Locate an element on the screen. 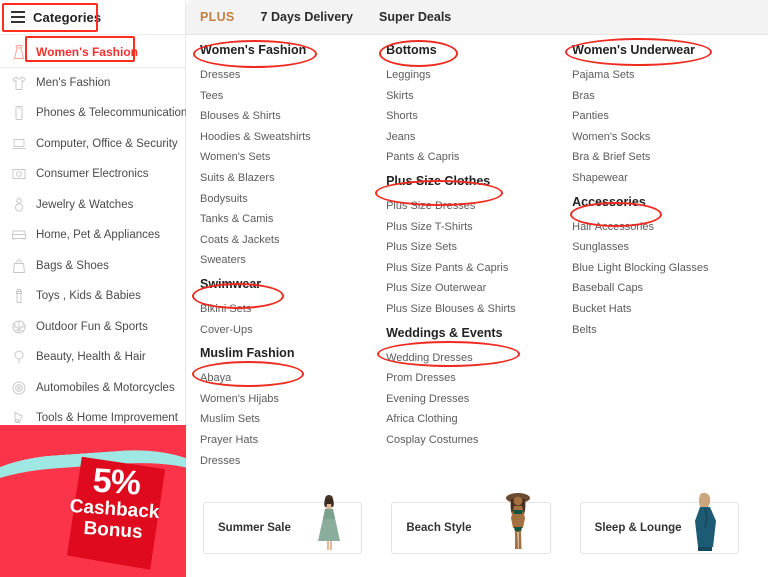  promo-tab-bar: PLUS 7 Days Delivery Super Deals is located at coordinates (477, 17).